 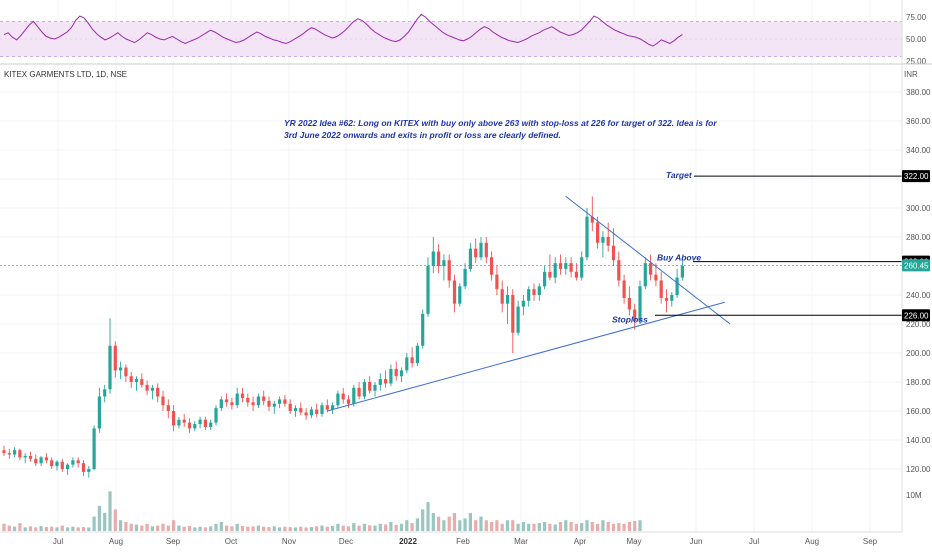 What do you see at coordinates (918, 150) in the screenshot?
I see `price-tick-label: 340.00` at bounding box center [918, 150].